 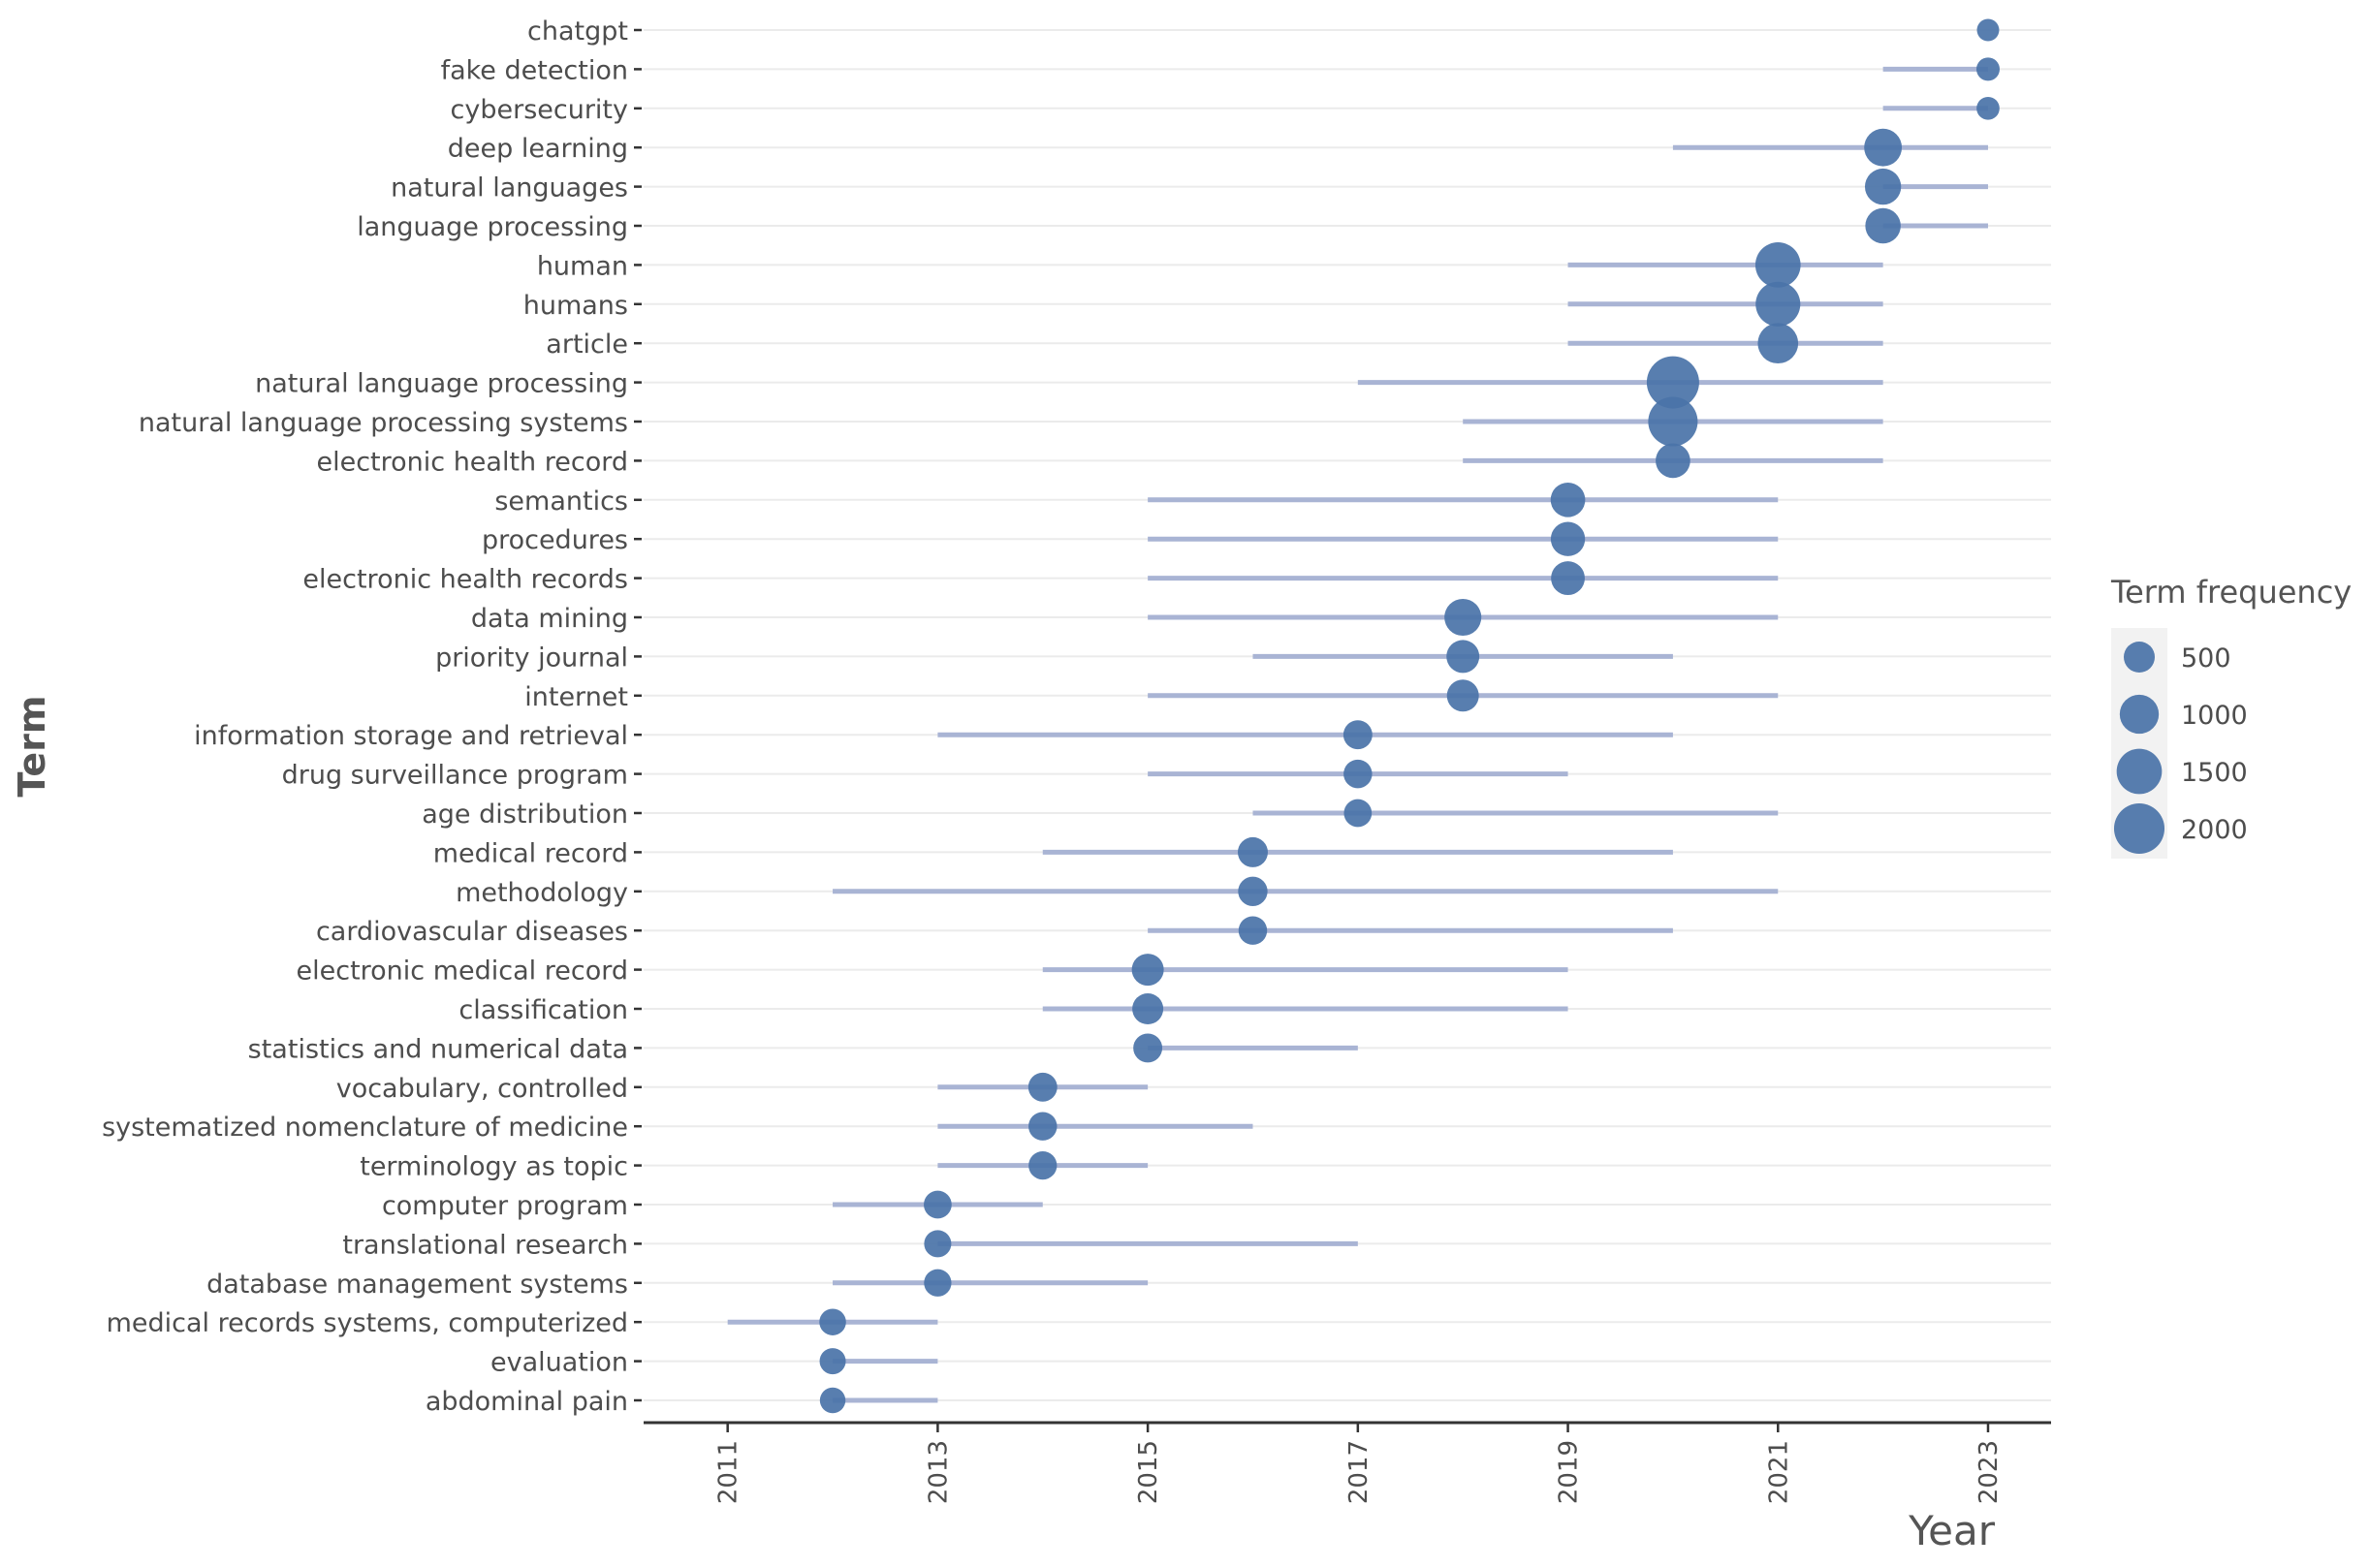 What do you see at coordinates (1569, 1472) in the screenshot?
I see `x-tick-label: 2019` at bounding box center [1569, 1472].